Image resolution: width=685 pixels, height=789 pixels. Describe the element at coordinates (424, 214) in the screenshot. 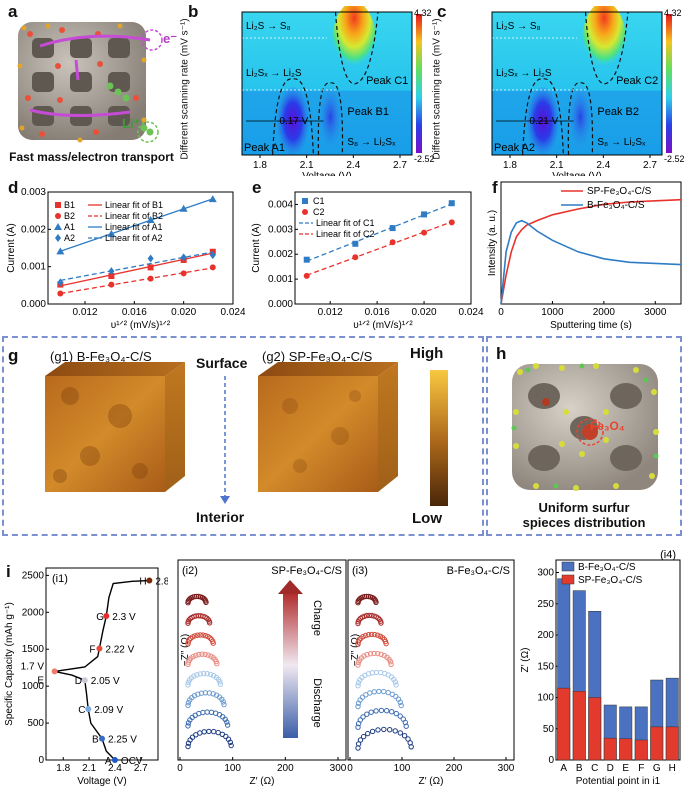

I see `point-C1` at that location.